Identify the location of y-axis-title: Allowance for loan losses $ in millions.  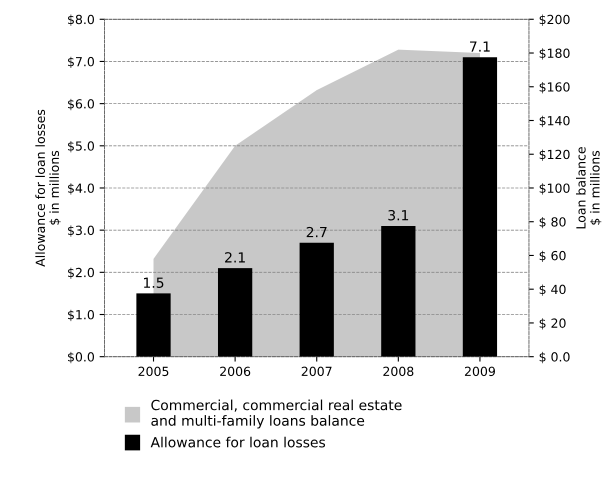
(48, 188).